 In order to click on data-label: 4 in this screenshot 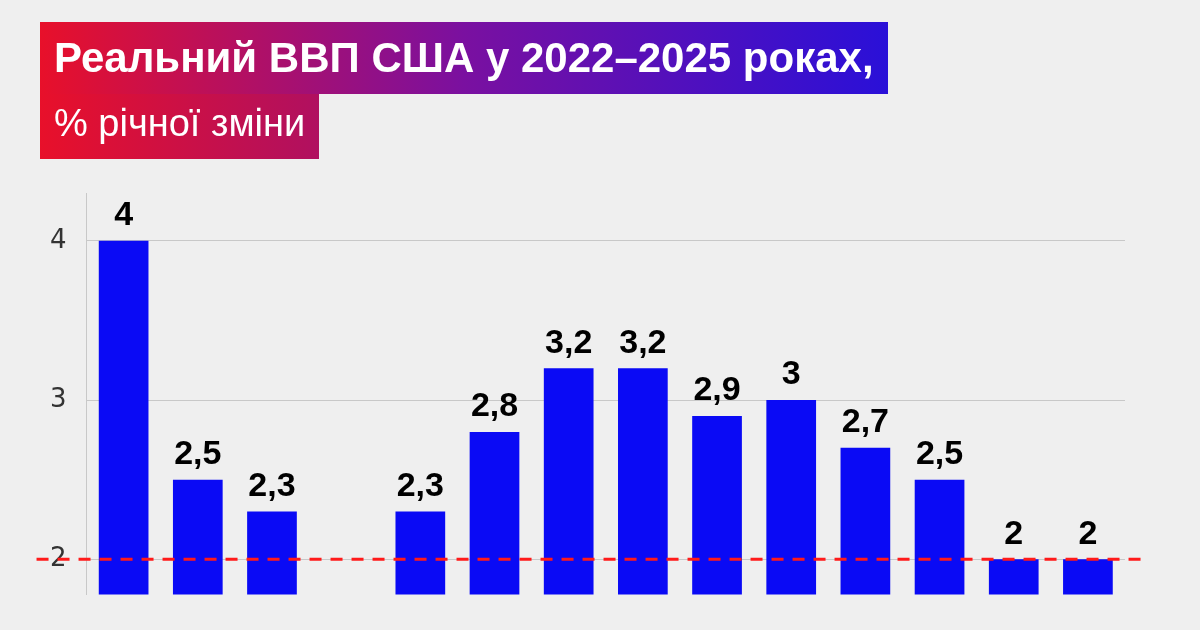, I will do `click(124, 213)`.